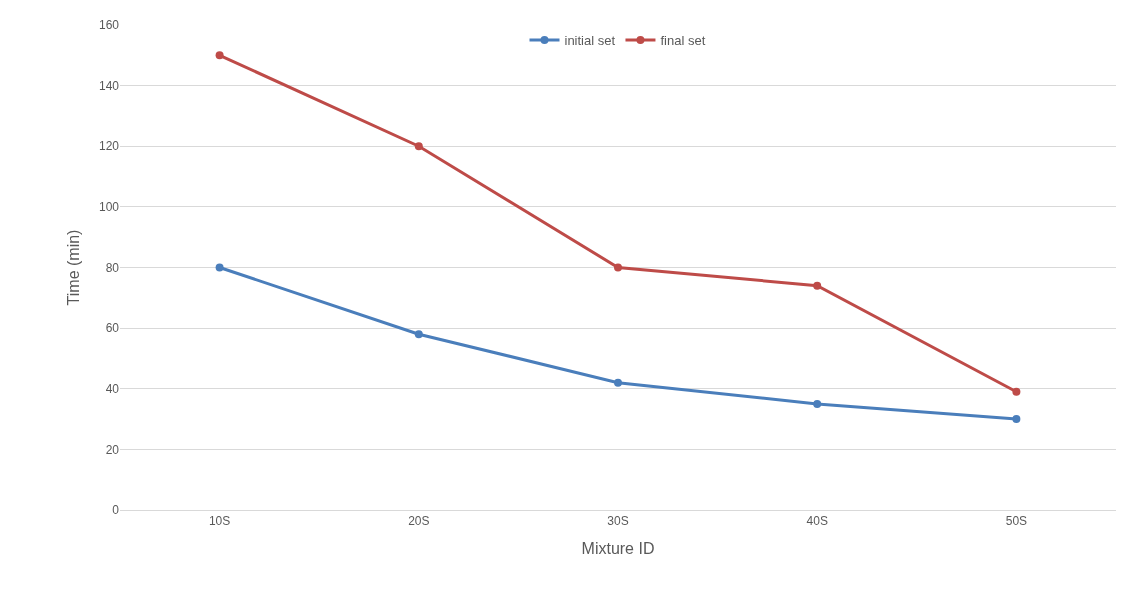 This screenshot has height=590, width=1141. What do you see at coordinates (590, 41) in the screenshot?
I see `legend-label: initial set` at bounding box center [590, 41].